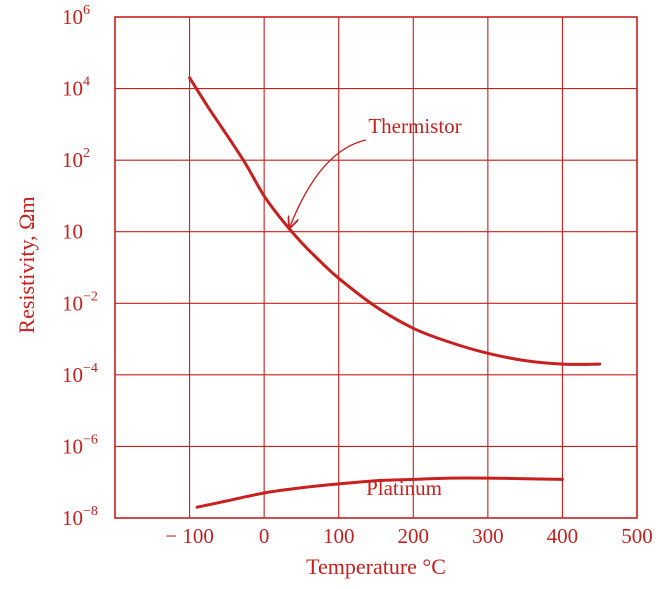 The width and height of the screenshot is (667, 589). Describe the element at coordinates (339, 536) in the screenshot. I see `x-tick-label: 100` at that location.